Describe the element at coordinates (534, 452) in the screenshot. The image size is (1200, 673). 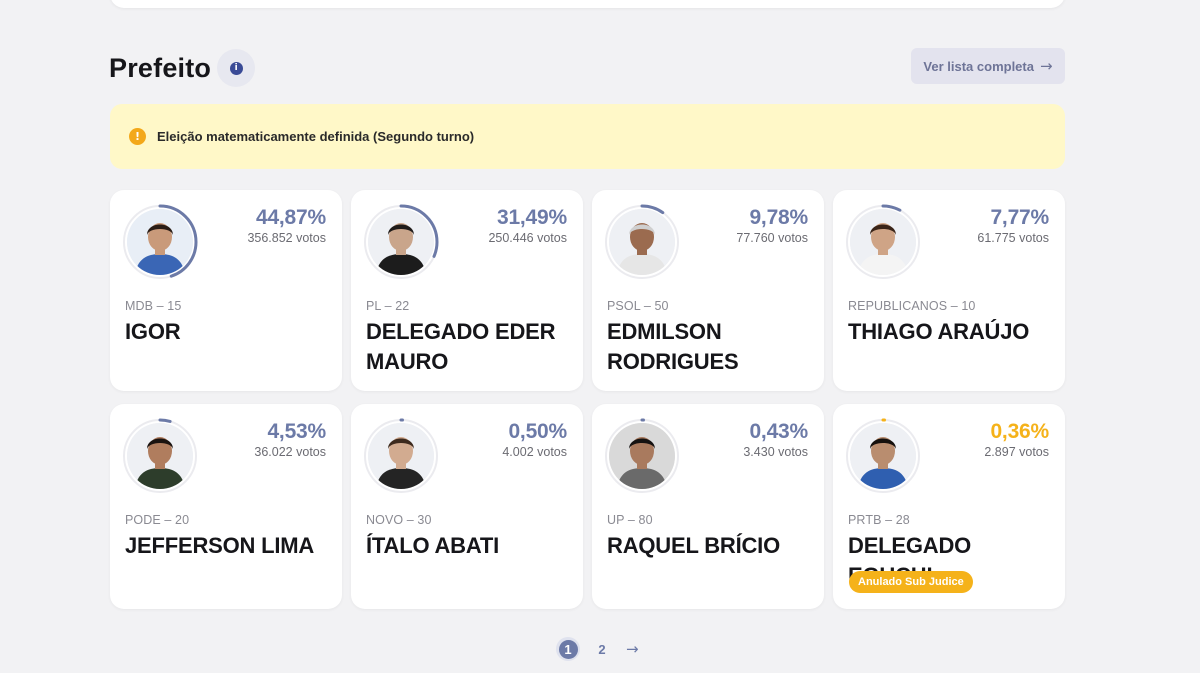
I see `vote-count: 4.002 votos` at that location.